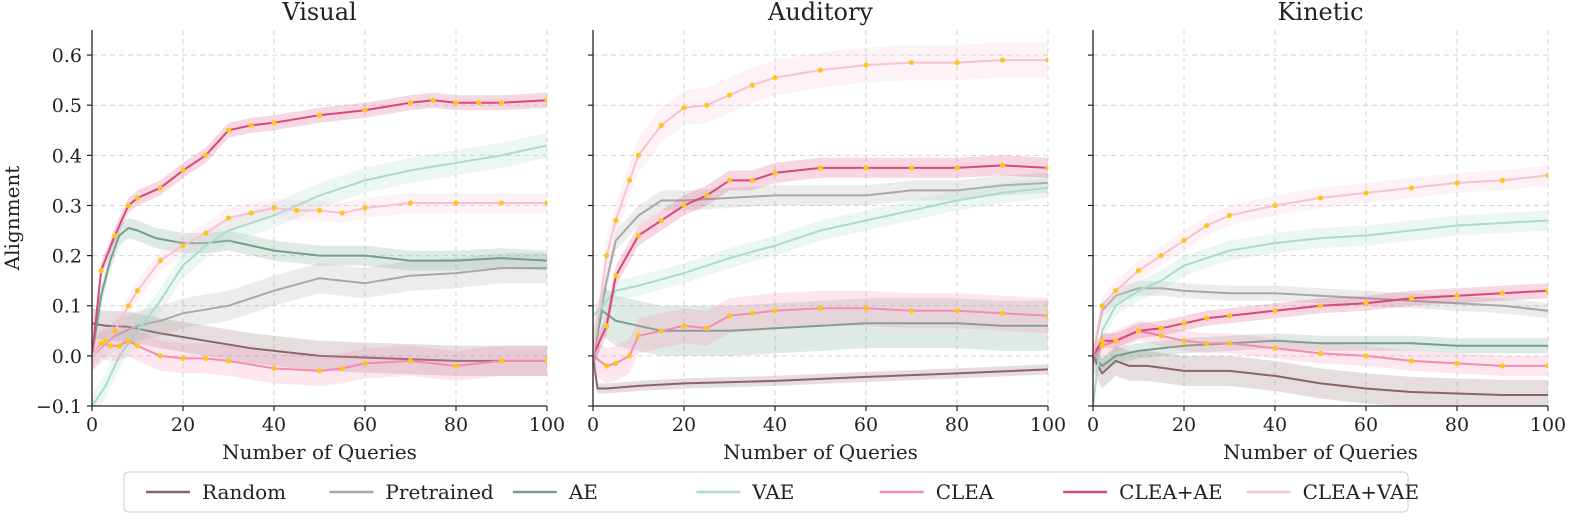  Describe the element at coordinates (1320, 13) in the screenshot. I see `panel-title: Kinetic` at that location.